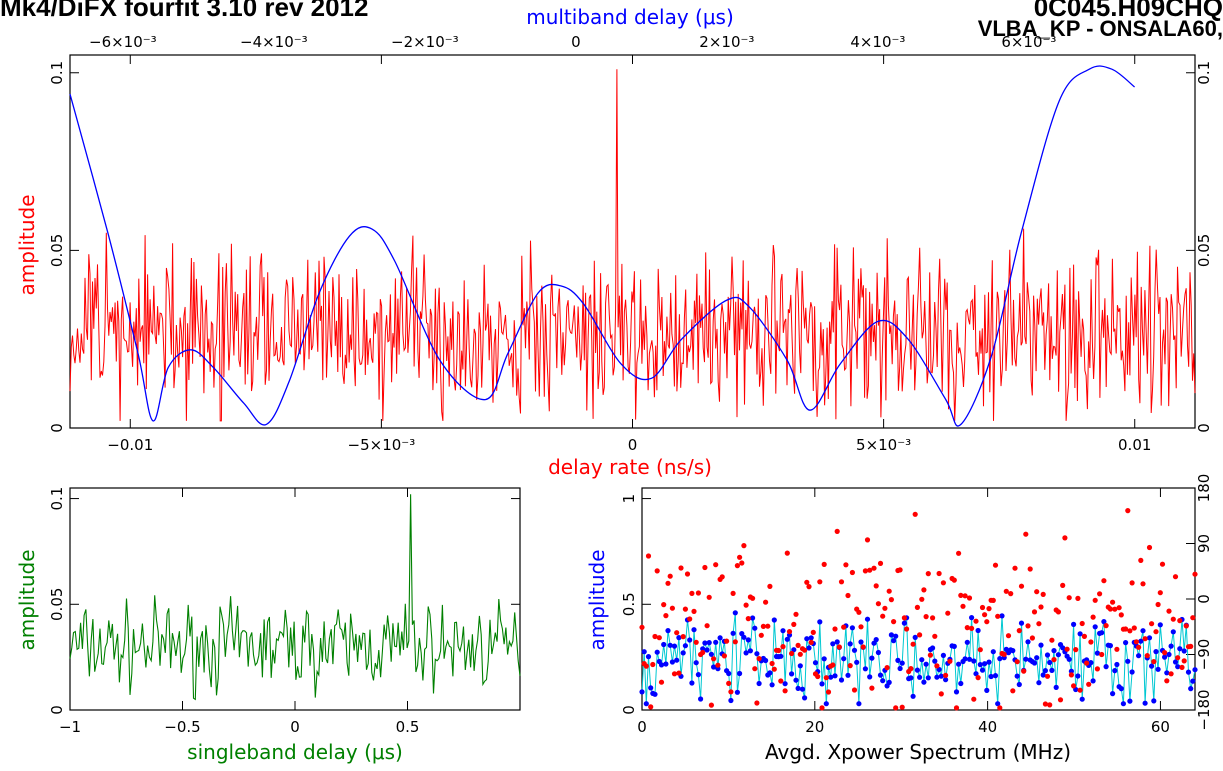  What do you see at coordinates (408, 727) in the screenshot?
I see `singleband-xtick-label: 0.5` at bounding box center [408, 727].